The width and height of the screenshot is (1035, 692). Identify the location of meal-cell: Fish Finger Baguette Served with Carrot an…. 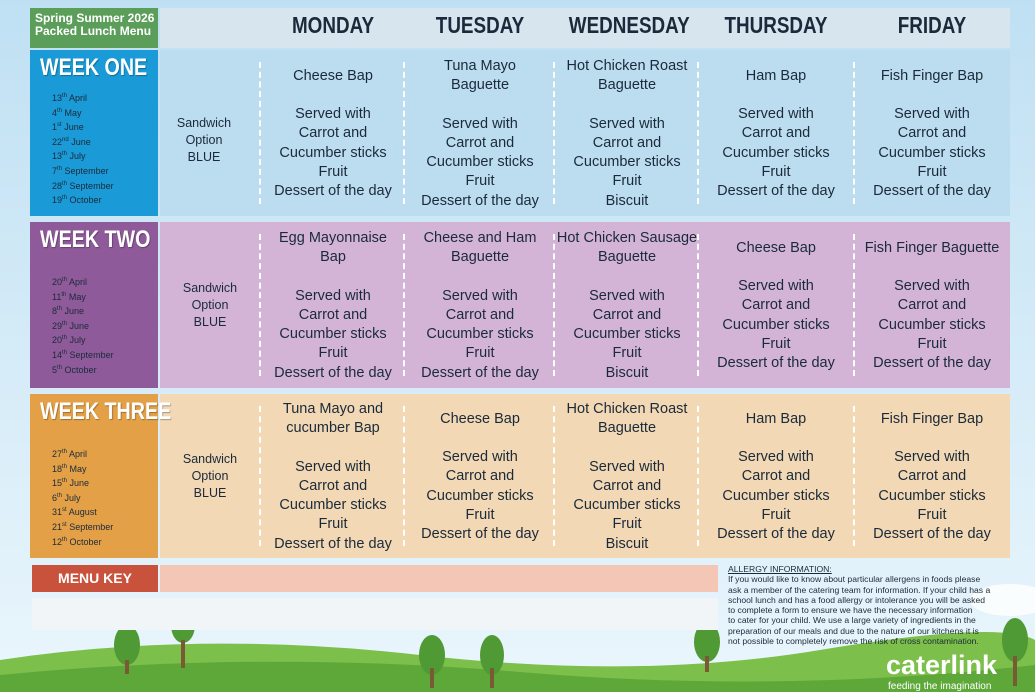
(932, 306).